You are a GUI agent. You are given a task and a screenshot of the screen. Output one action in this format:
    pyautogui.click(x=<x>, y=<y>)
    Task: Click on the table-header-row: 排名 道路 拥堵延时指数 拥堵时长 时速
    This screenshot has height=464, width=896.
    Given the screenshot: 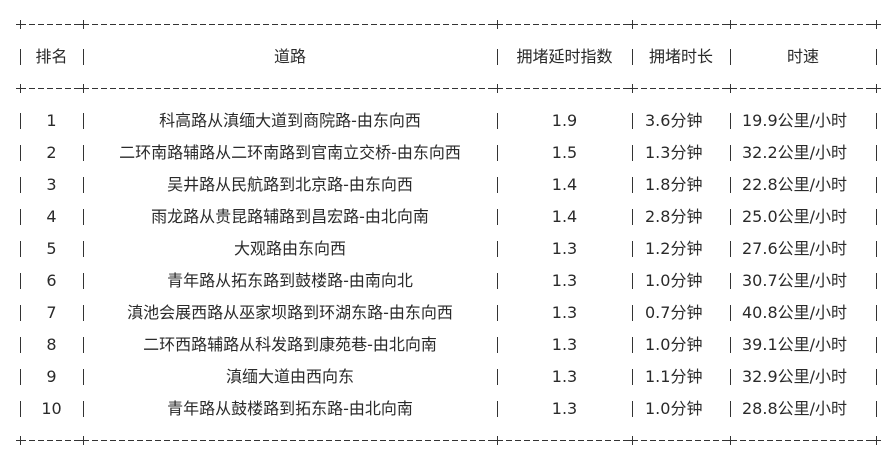 What is the action you would take?
    pyautogui.click(x=448, y=57)
    